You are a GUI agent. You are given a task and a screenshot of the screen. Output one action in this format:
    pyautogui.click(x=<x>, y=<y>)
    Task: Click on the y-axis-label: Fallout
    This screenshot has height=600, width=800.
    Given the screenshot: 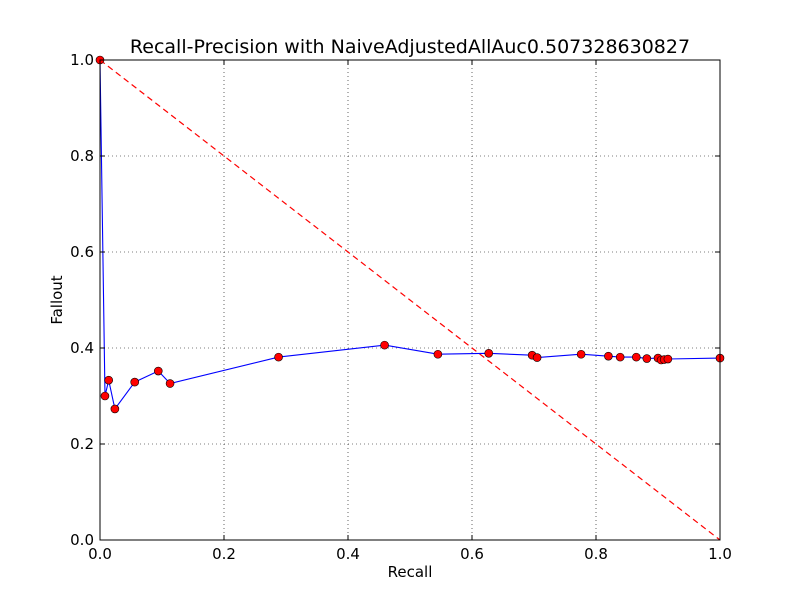 What is the action you would take?
    pyautogui.click(x=57, y=299)
    